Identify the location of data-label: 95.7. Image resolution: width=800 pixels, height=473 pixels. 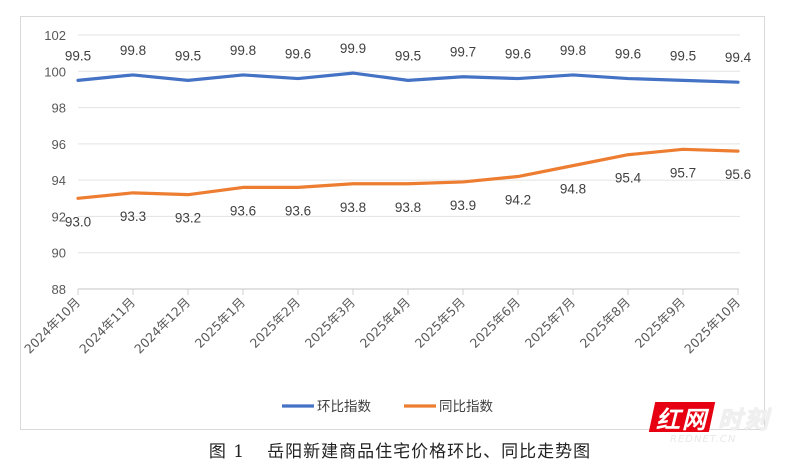
(683, 172).